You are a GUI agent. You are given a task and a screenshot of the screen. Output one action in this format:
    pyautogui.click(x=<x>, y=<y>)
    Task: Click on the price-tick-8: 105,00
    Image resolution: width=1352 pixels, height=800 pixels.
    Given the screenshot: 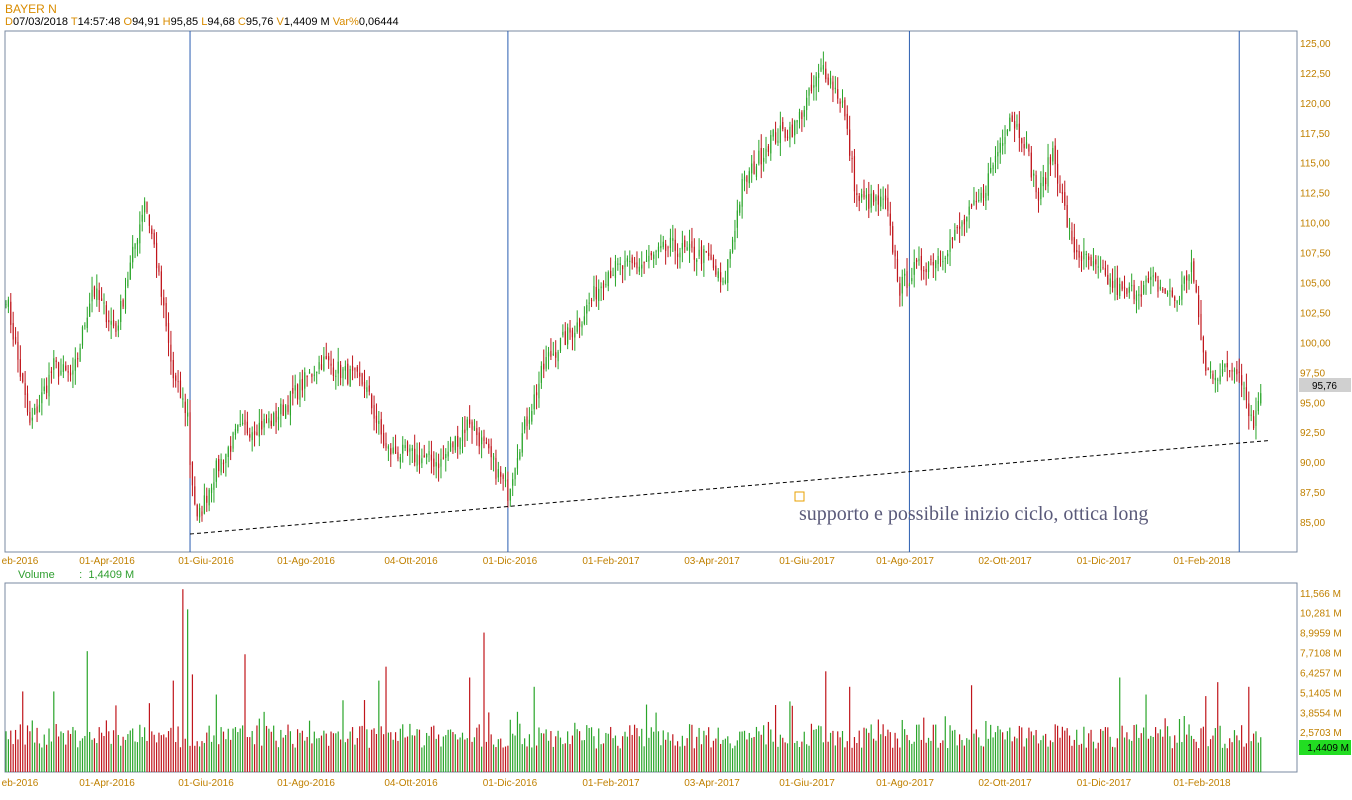 What is the action you would take?
    pyautogui.click(x=1315, y=284)
    